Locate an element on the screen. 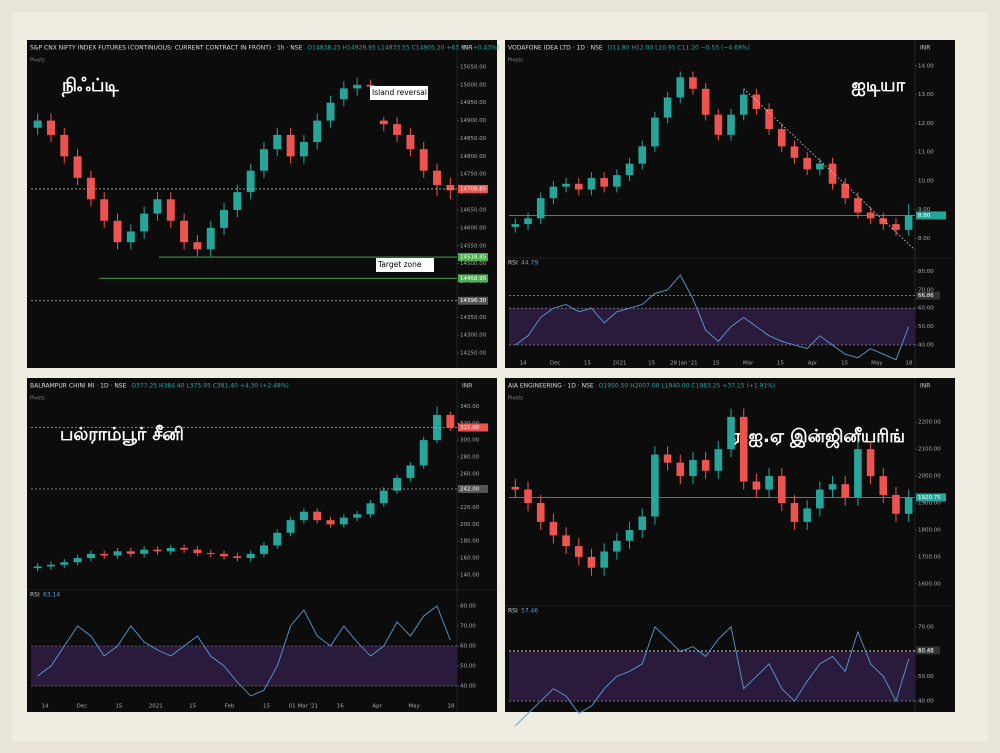 This screenshot has width=1000, height=753. annotation-box is located at coordinates (405, 265).